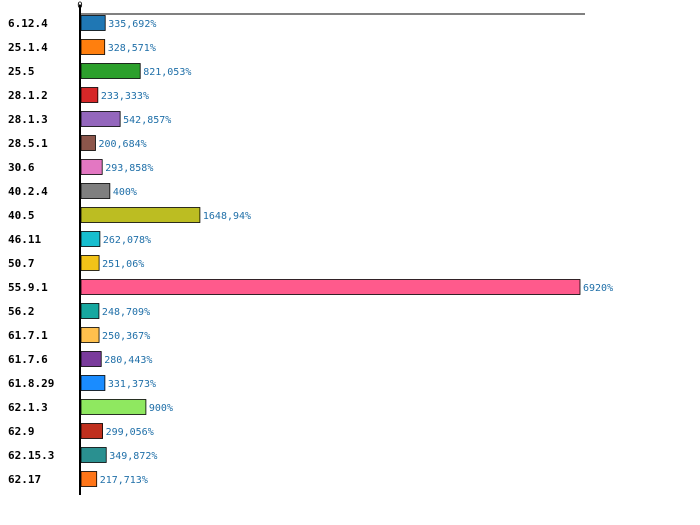 Image resolution: width=700 pixels, height=525 pixels. Describe the element at coordinates (21, 263) in the screenshot. I see `category-label: 50.7` at that location.